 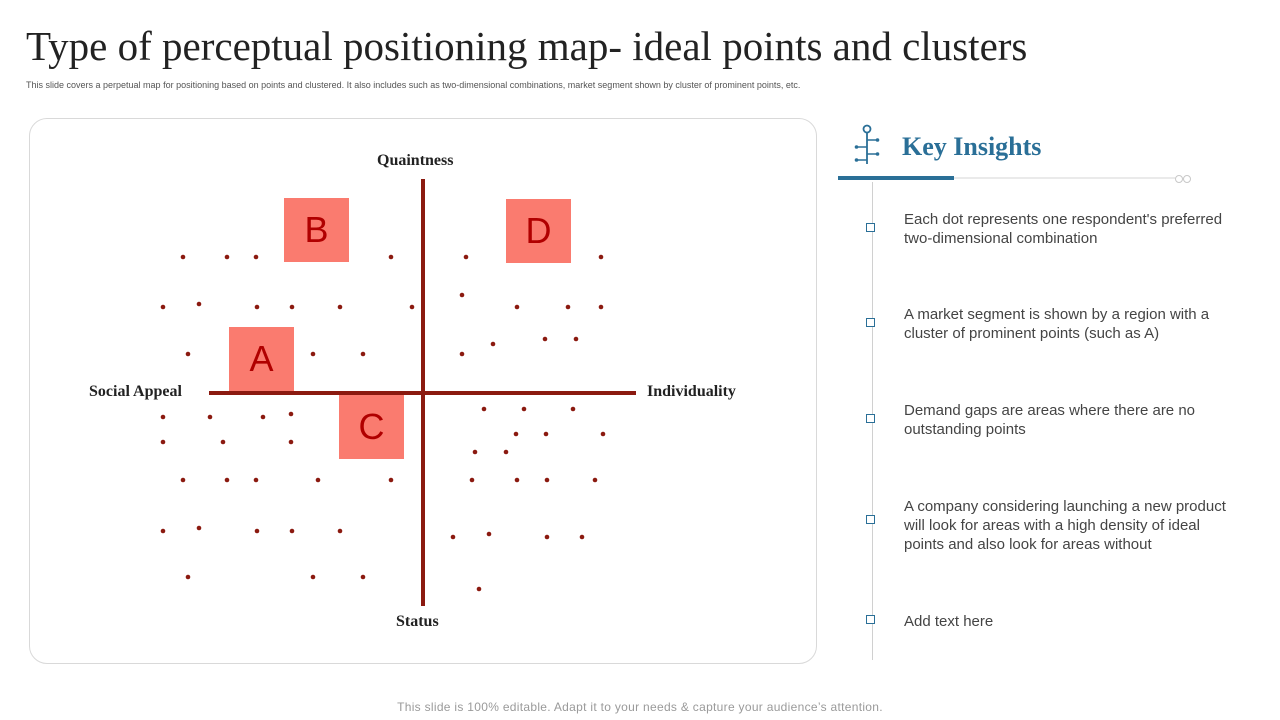 I want to click on cluster-label: C, so click(x=371, y=426).